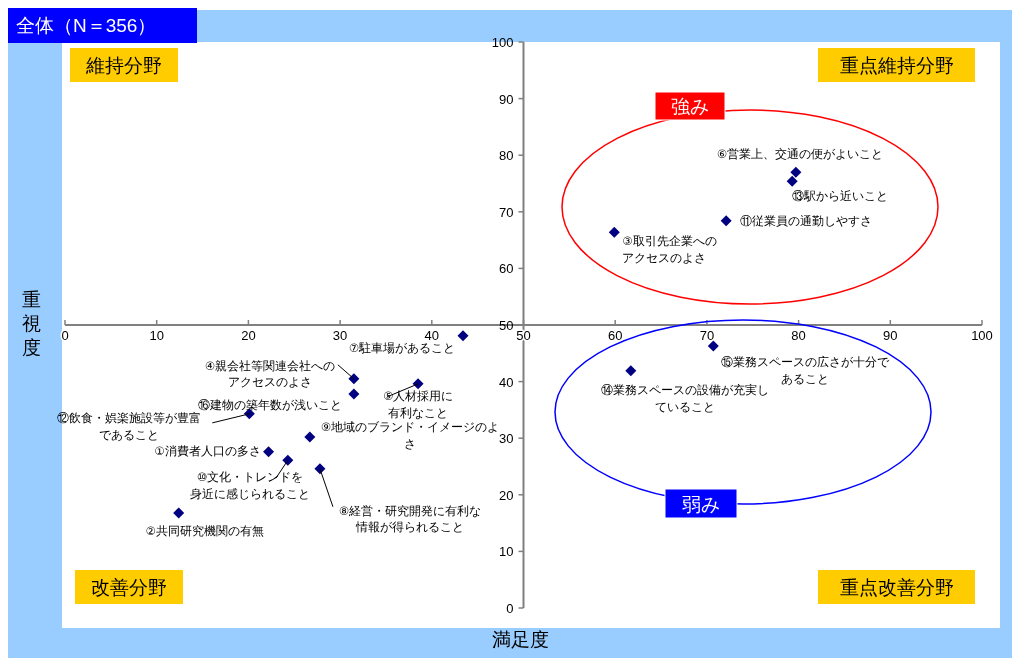  I want to click on y-tick-label: 60, so click(506, 269).